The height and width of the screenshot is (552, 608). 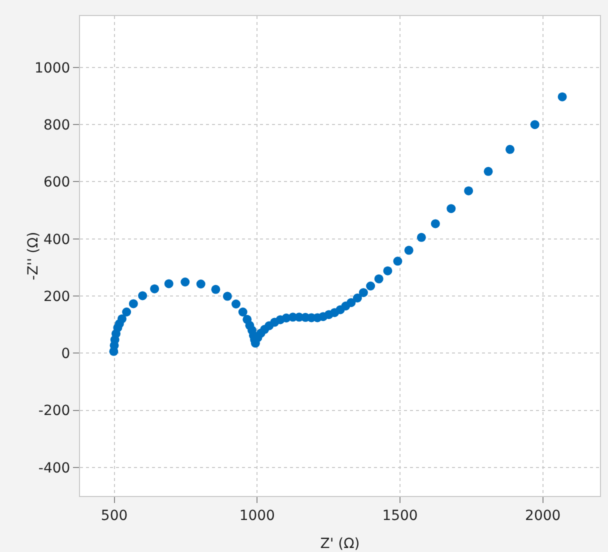 I want to click on y-tick-label: -200, so click(x=54, y=411).